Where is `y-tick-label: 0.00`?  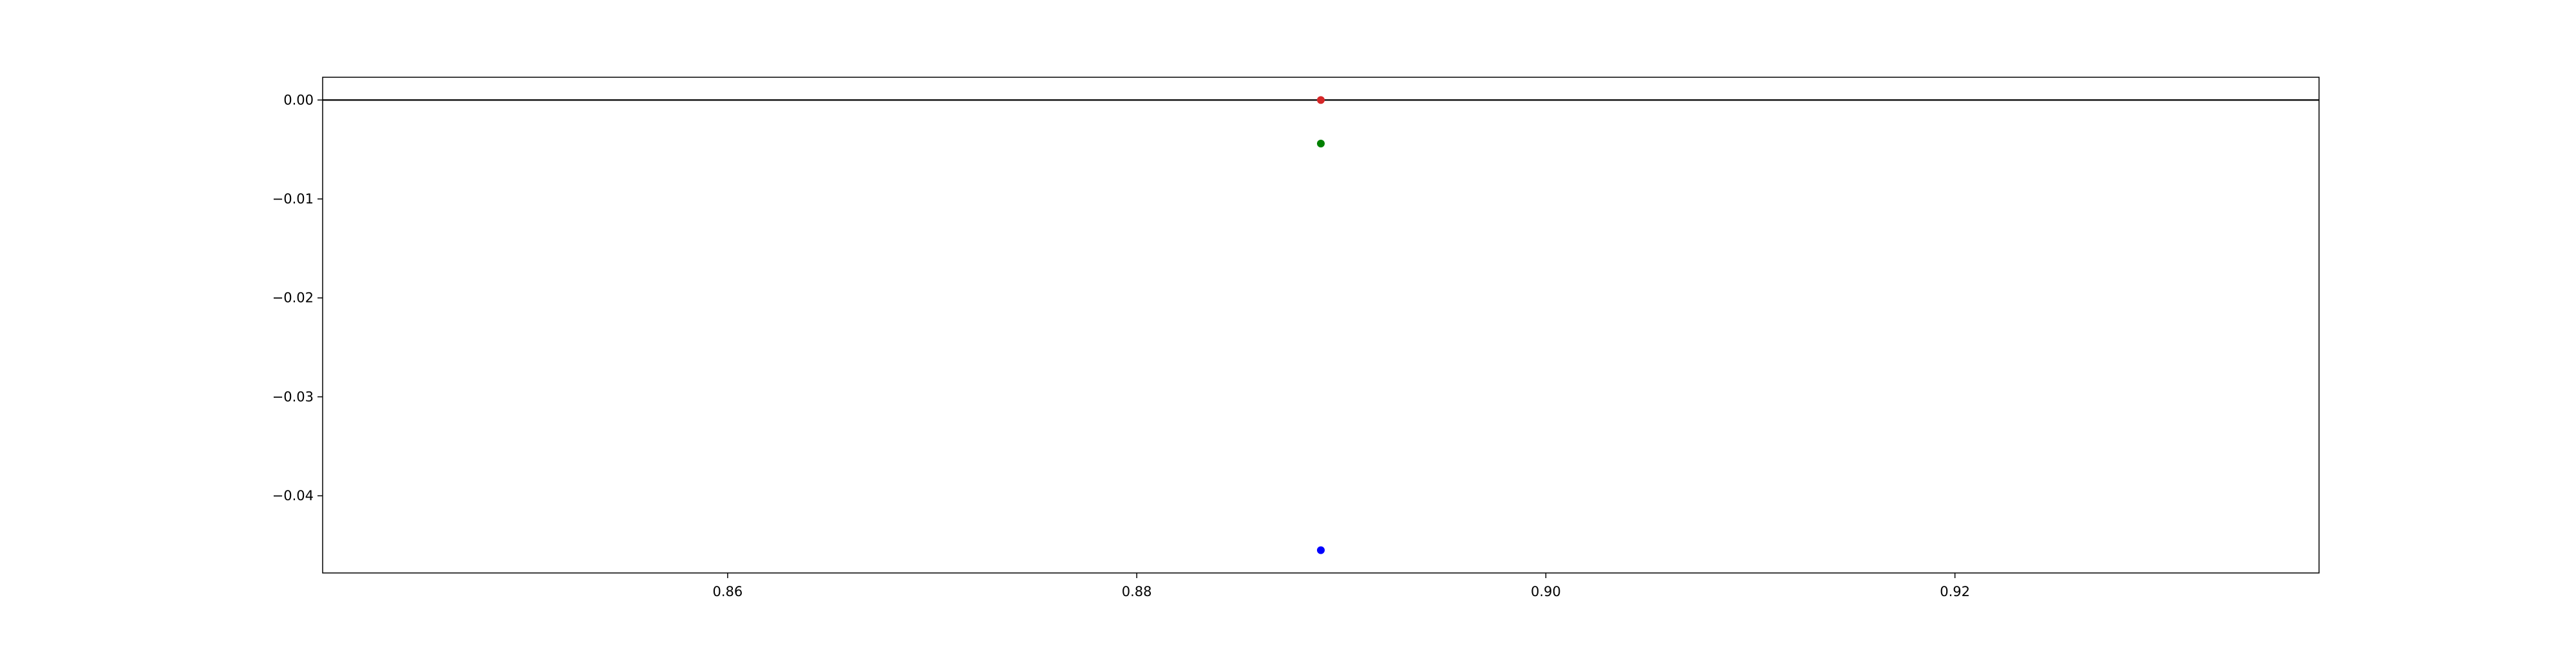 y-tick-label: 0.00 is located at coordinates (298, 100).